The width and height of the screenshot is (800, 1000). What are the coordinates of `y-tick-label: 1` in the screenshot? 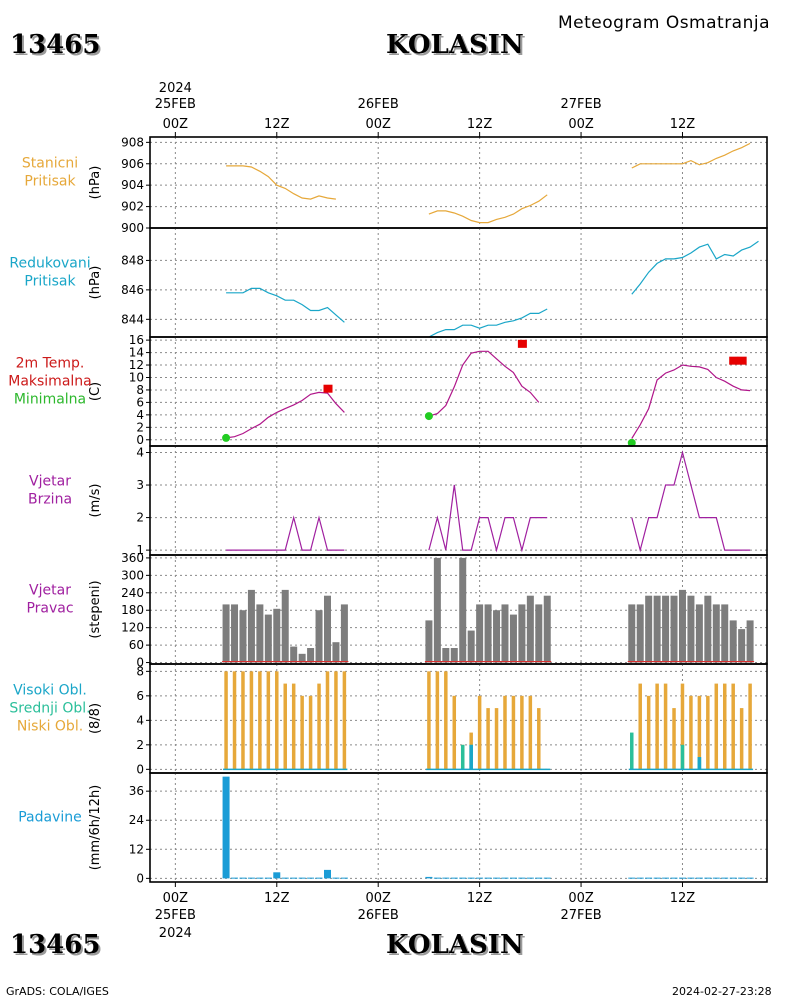 It's located at (140, 550).